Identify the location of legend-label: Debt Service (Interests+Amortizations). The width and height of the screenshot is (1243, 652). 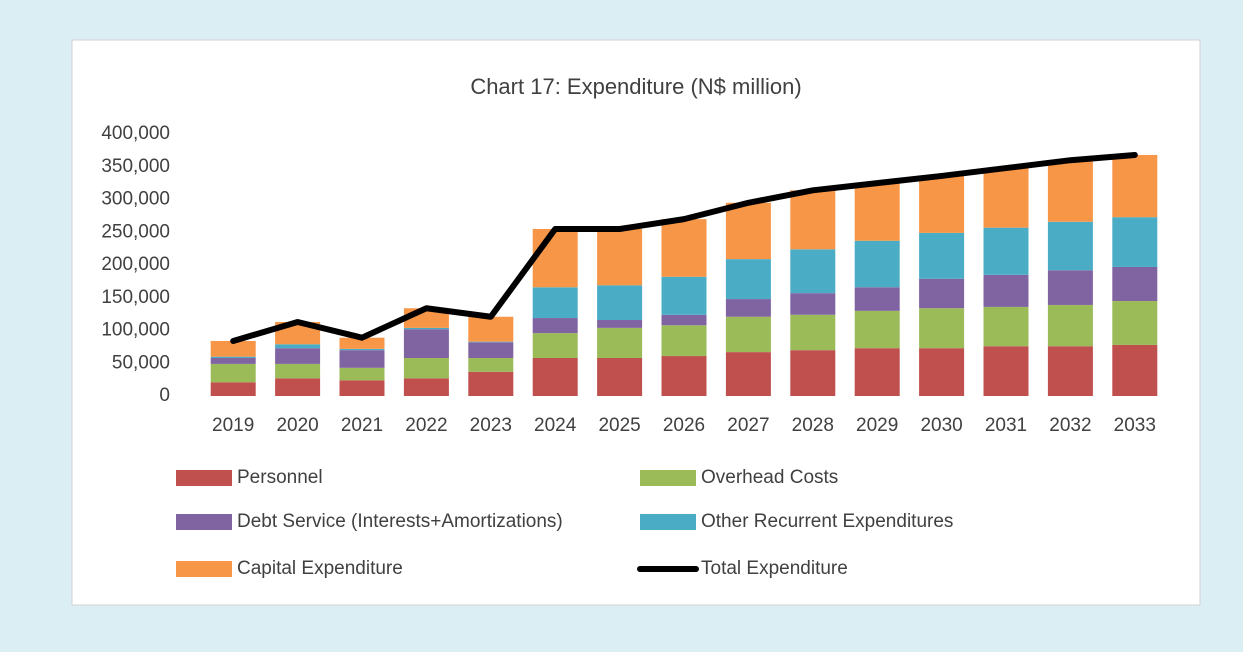
(400, 521).